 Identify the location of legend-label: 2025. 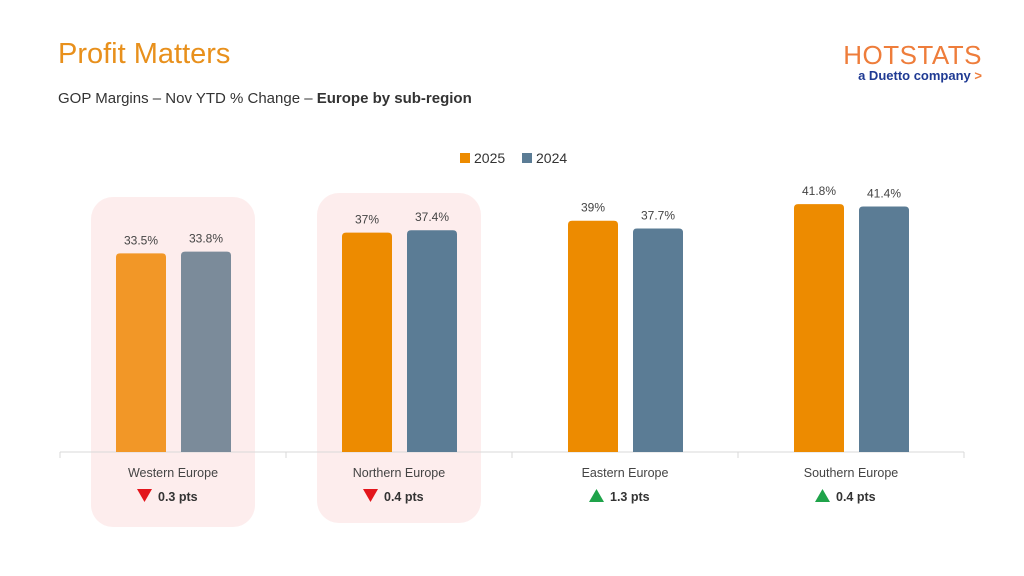
(489, 158).